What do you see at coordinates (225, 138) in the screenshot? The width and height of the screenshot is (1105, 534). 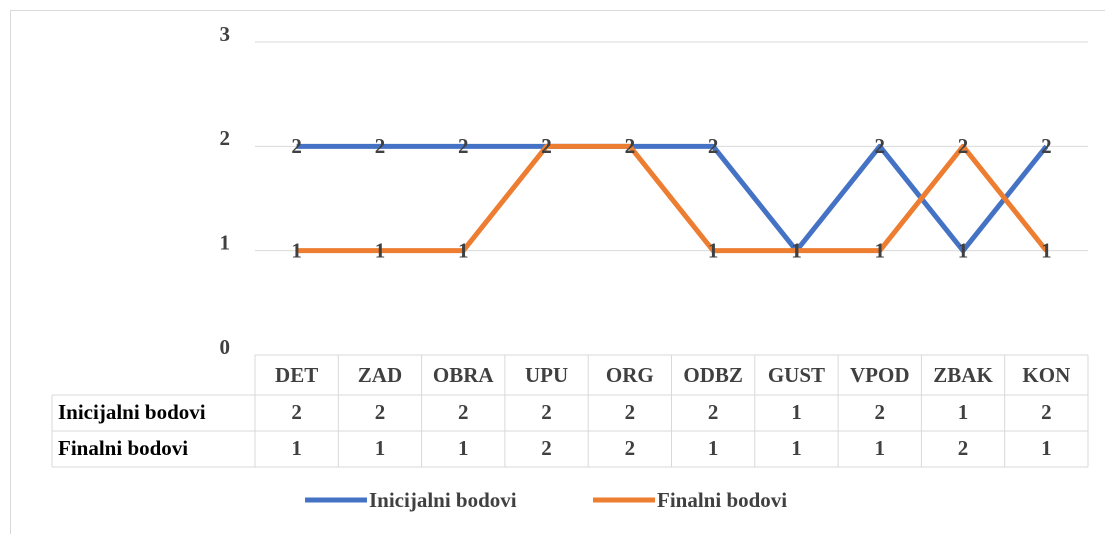 I see `y-tick-label: 2` at bounding box center [225, 138].